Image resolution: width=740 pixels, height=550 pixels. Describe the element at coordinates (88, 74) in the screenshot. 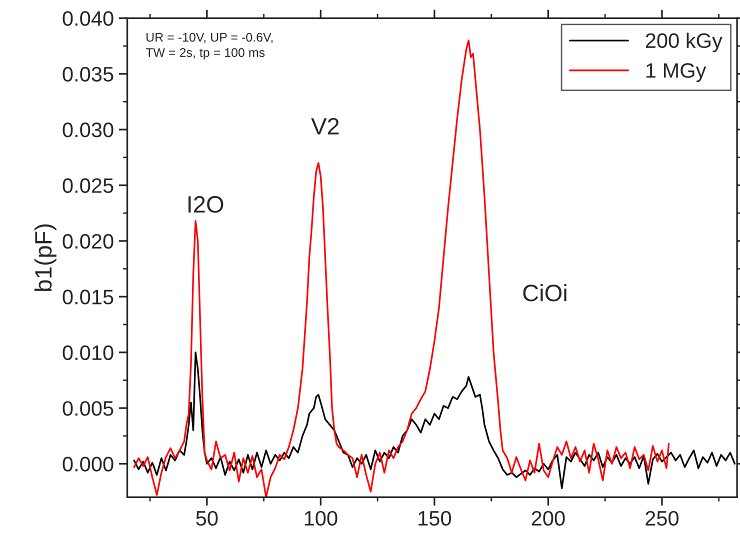

I see `y-tick-label: 0.035` at that location.